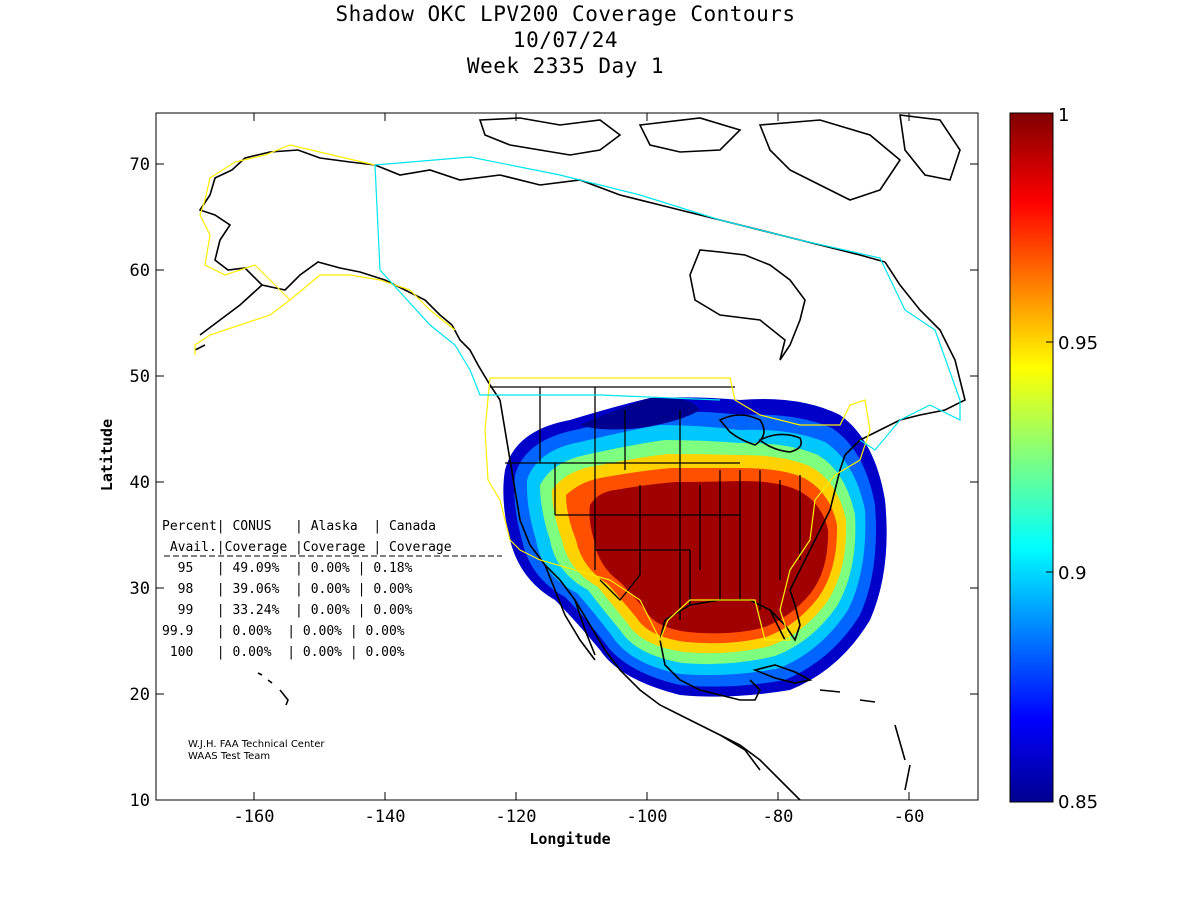  Describe the element at coordinates (273, 689) in the screenshot. I see `hawaii-islands` at that location.